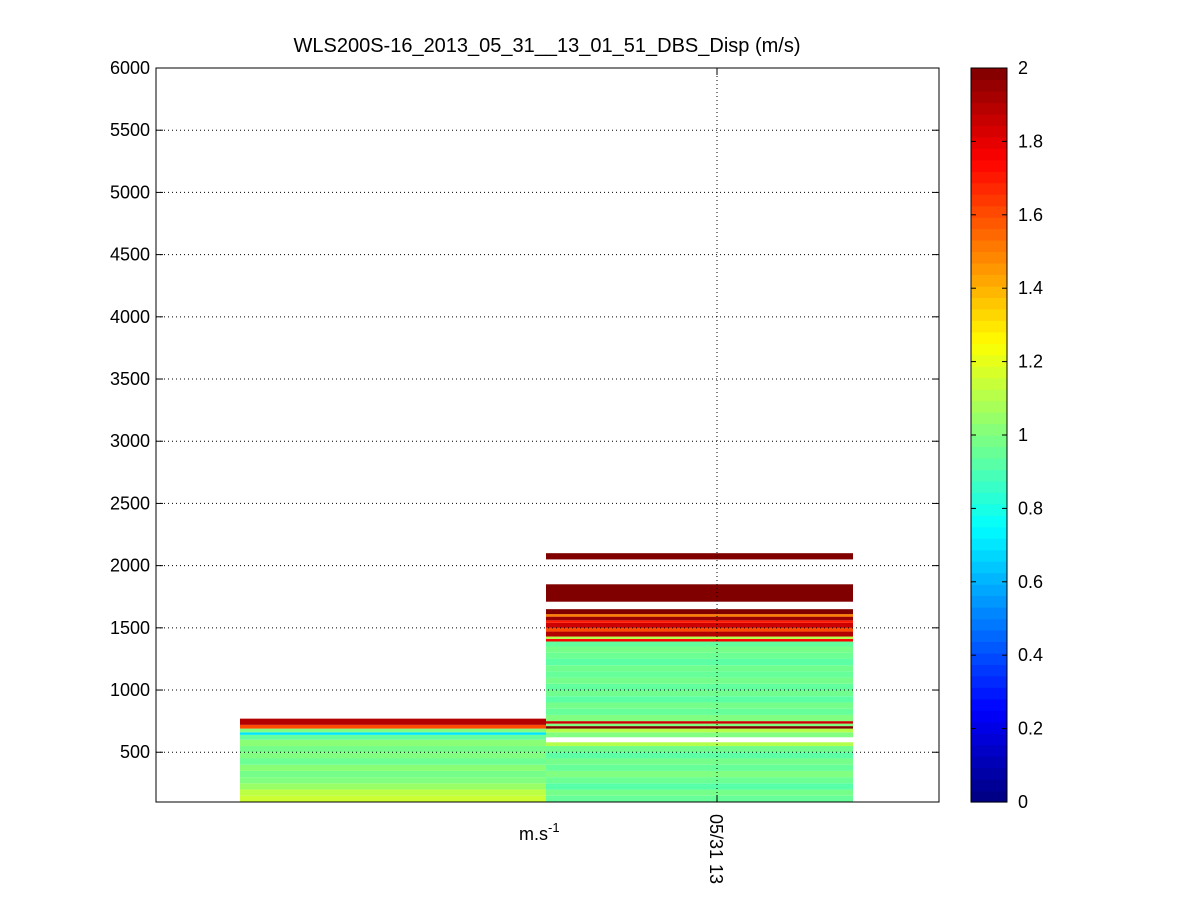  I want to click on heatmap-cells, so click(546, 677).